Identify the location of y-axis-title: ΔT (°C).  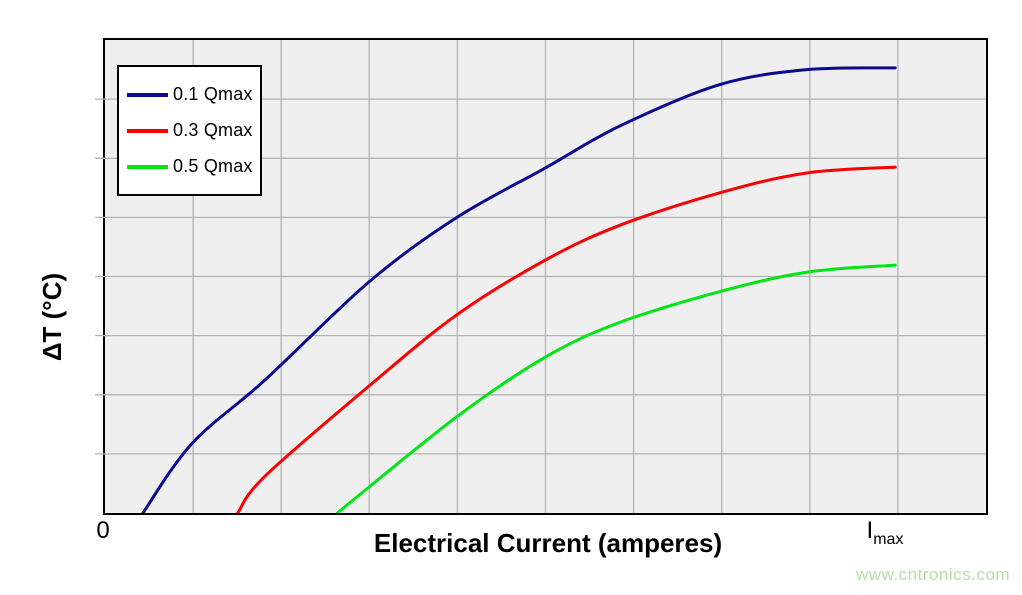
(52, 317).